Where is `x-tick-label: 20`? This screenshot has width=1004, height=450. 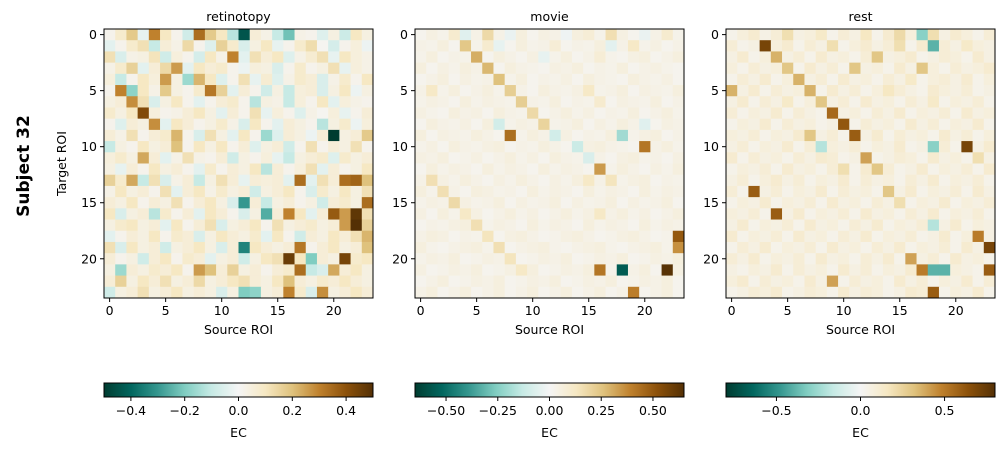
x-tick-label: 20 is located at coordinates (645, 310).